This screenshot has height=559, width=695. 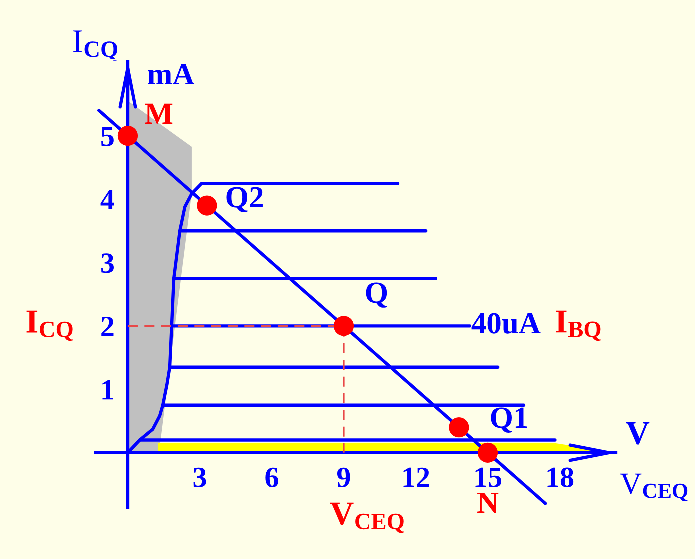 What do you see at coordinates (108, 136) in the screenshot?
I see `y-tick-label: 5` at bounding box center [108, 136].